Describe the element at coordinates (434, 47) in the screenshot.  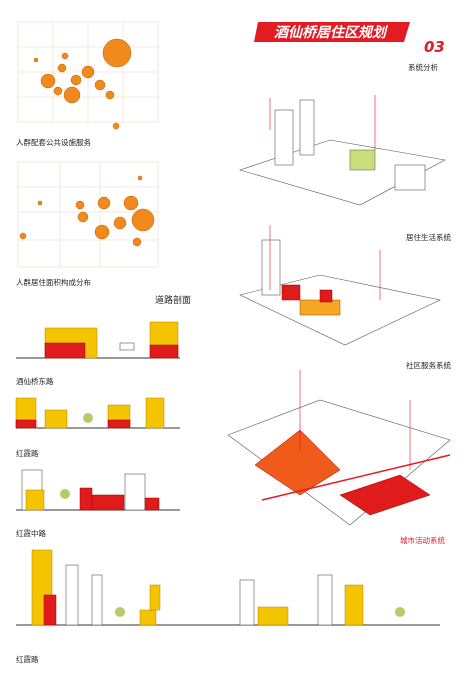
I see `page-number: 03` at that location.